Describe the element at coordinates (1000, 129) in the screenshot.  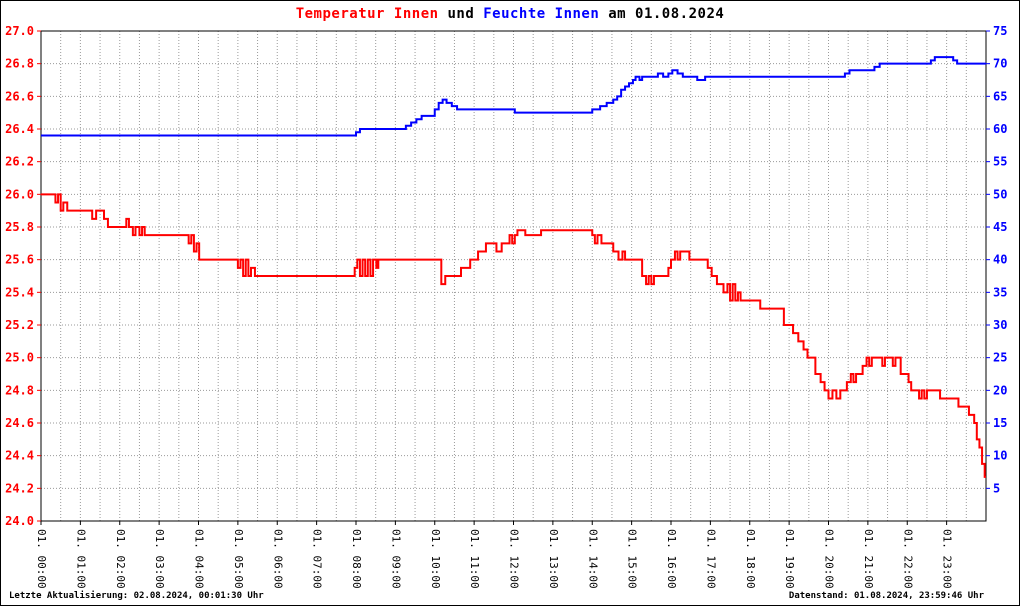
I see `svg-text: 60` at that location.